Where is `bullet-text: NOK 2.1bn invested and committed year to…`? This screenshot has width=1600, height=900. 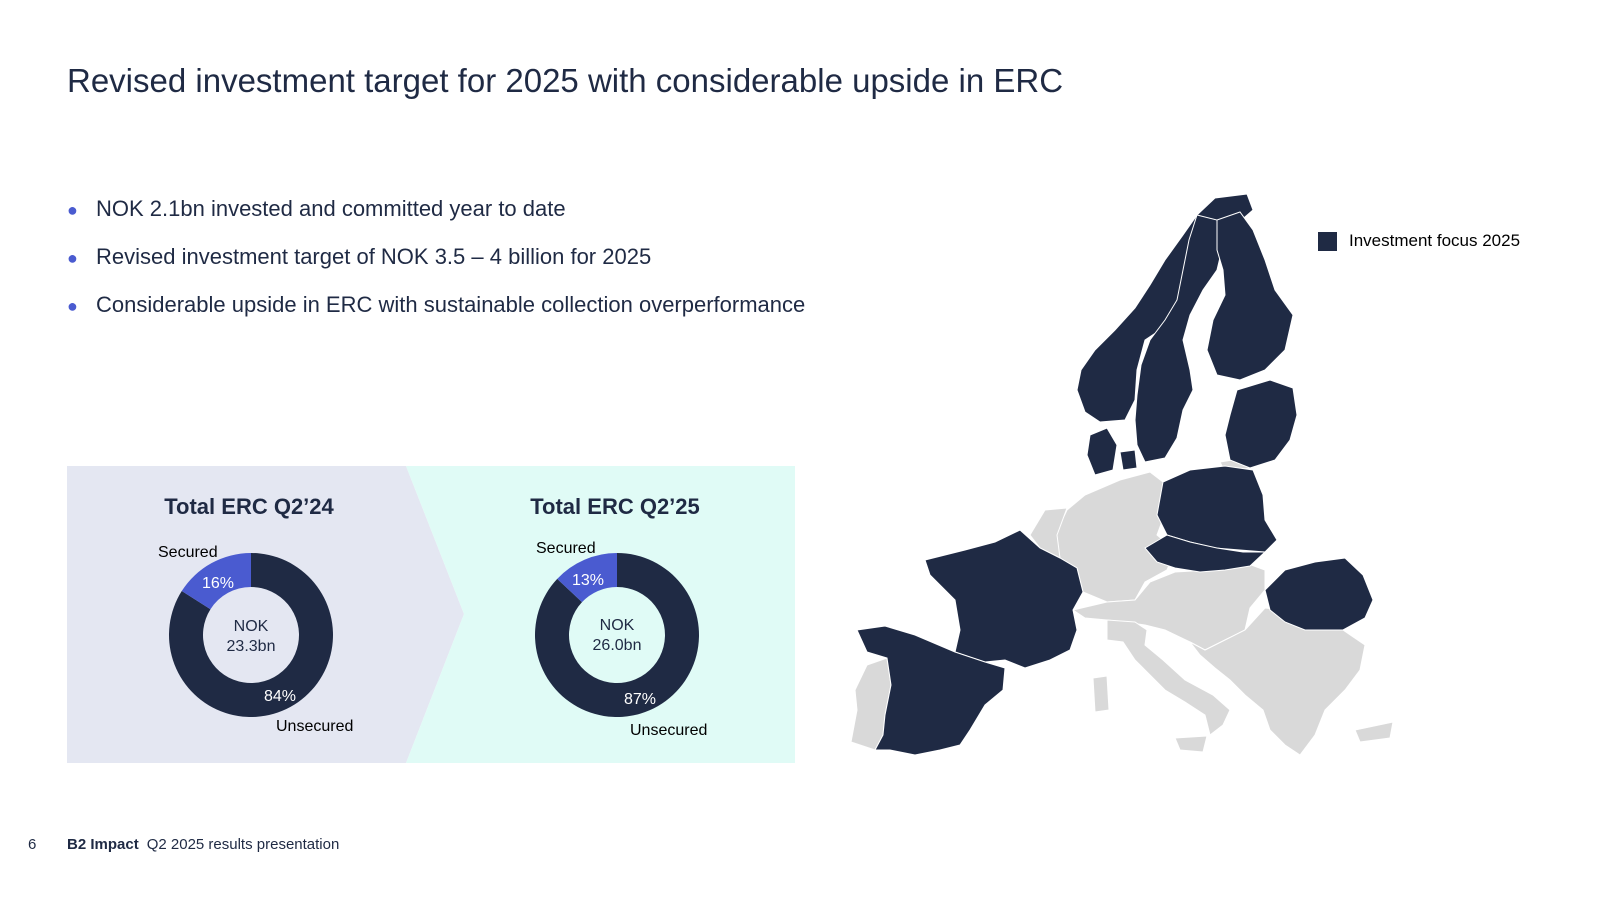 bullet-text: NOK 2.1bn invested and committed year to… is located at coordinates (331, 208).